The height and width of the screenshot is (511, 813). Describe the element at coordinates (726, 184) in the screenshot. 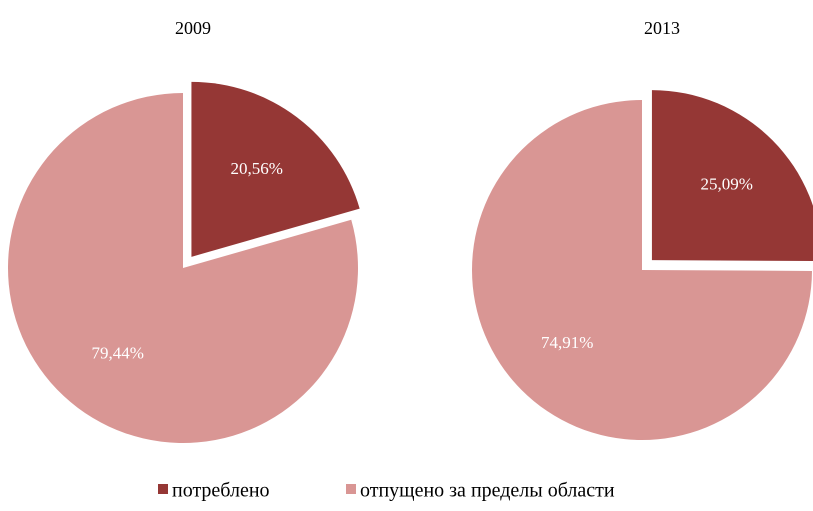

I see `data-label: 25,09%` at that location.